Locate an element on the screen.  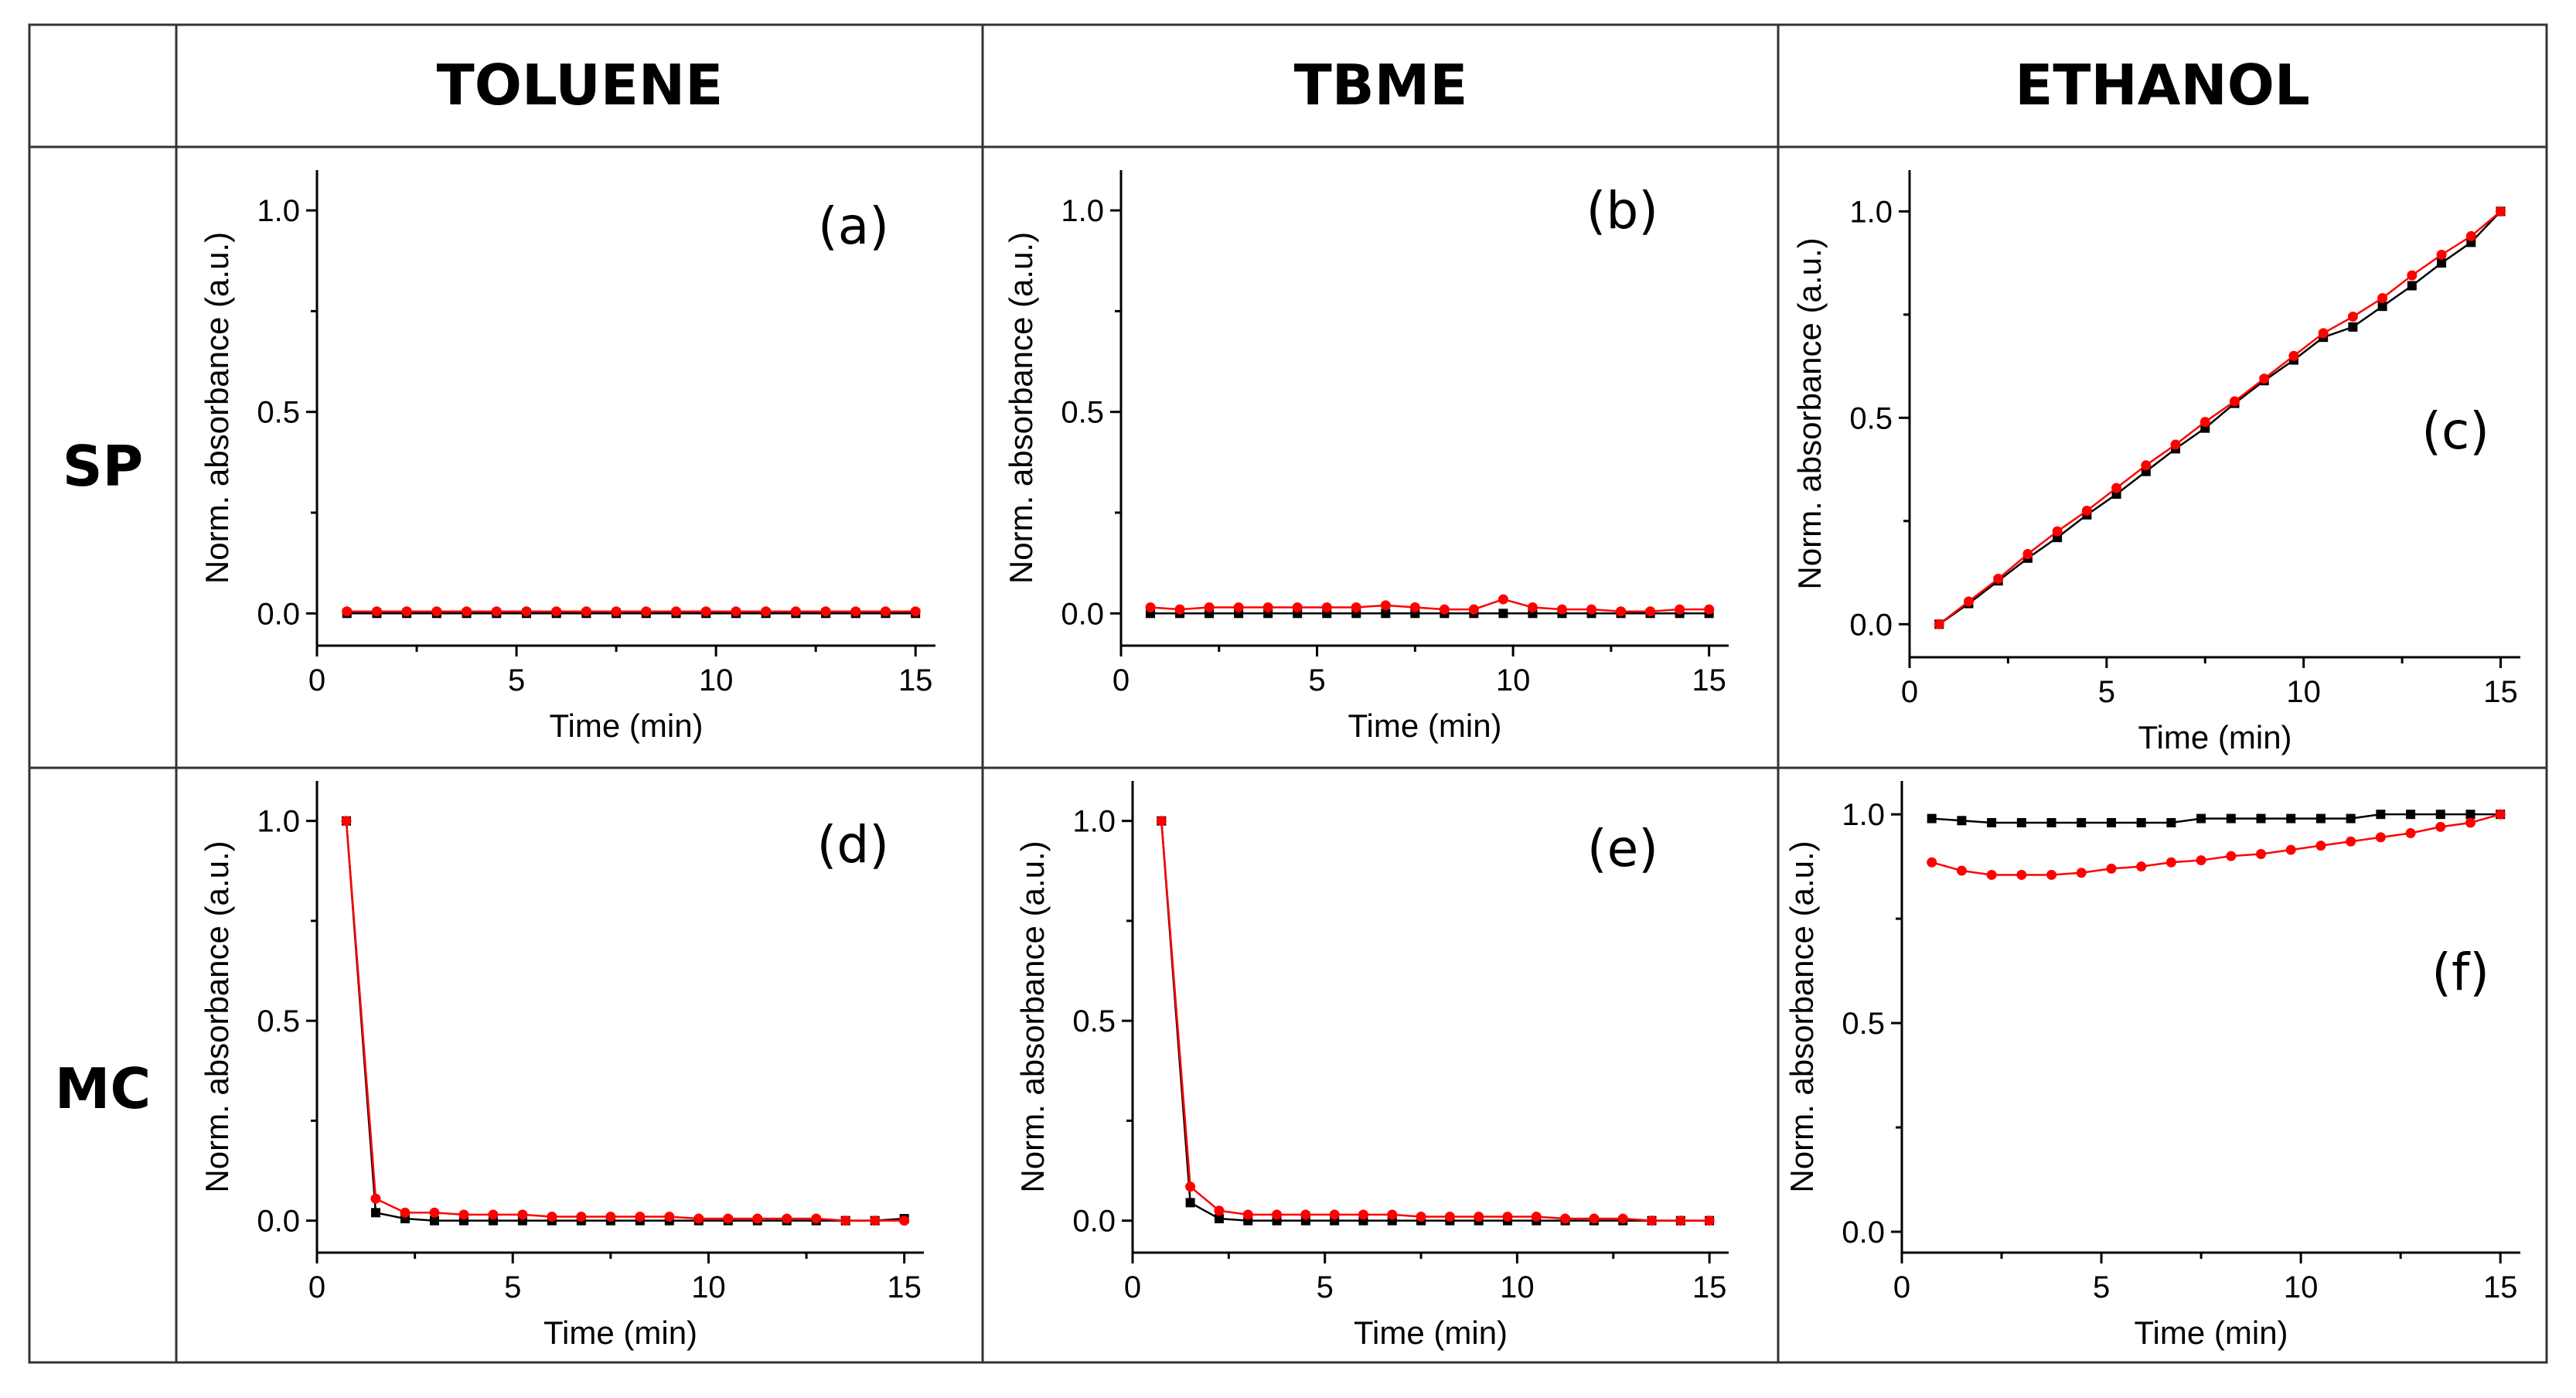
column-header-toluene: TOLUENE is located at coordinates (580, 85).